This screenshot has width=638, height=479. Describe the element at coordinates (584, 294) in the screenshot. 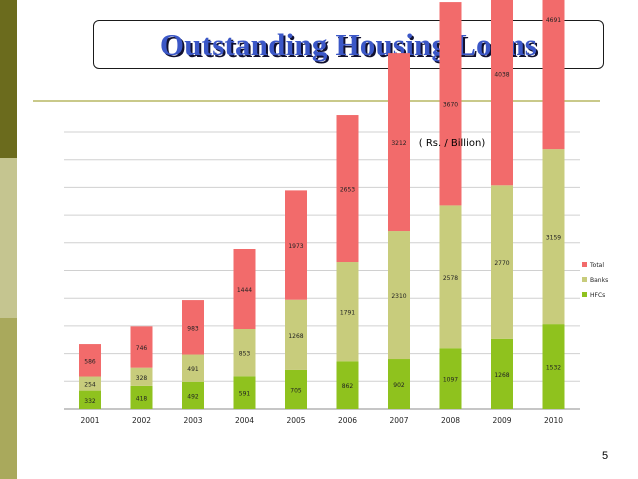

I see `legend-swatch-hfcs` at that location.